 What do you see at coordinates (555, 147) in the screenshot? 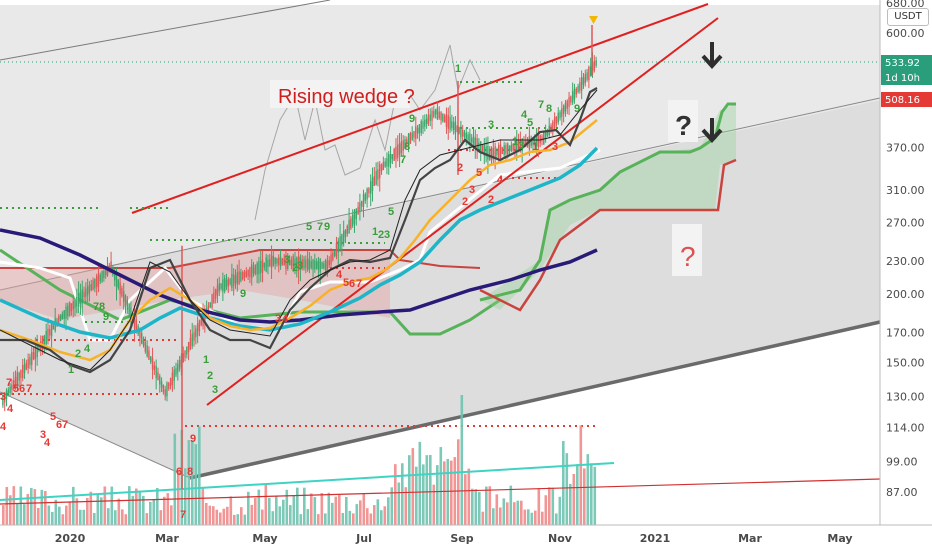
I see `td-seq-red-label: 3` at bounding box center [555, 147].